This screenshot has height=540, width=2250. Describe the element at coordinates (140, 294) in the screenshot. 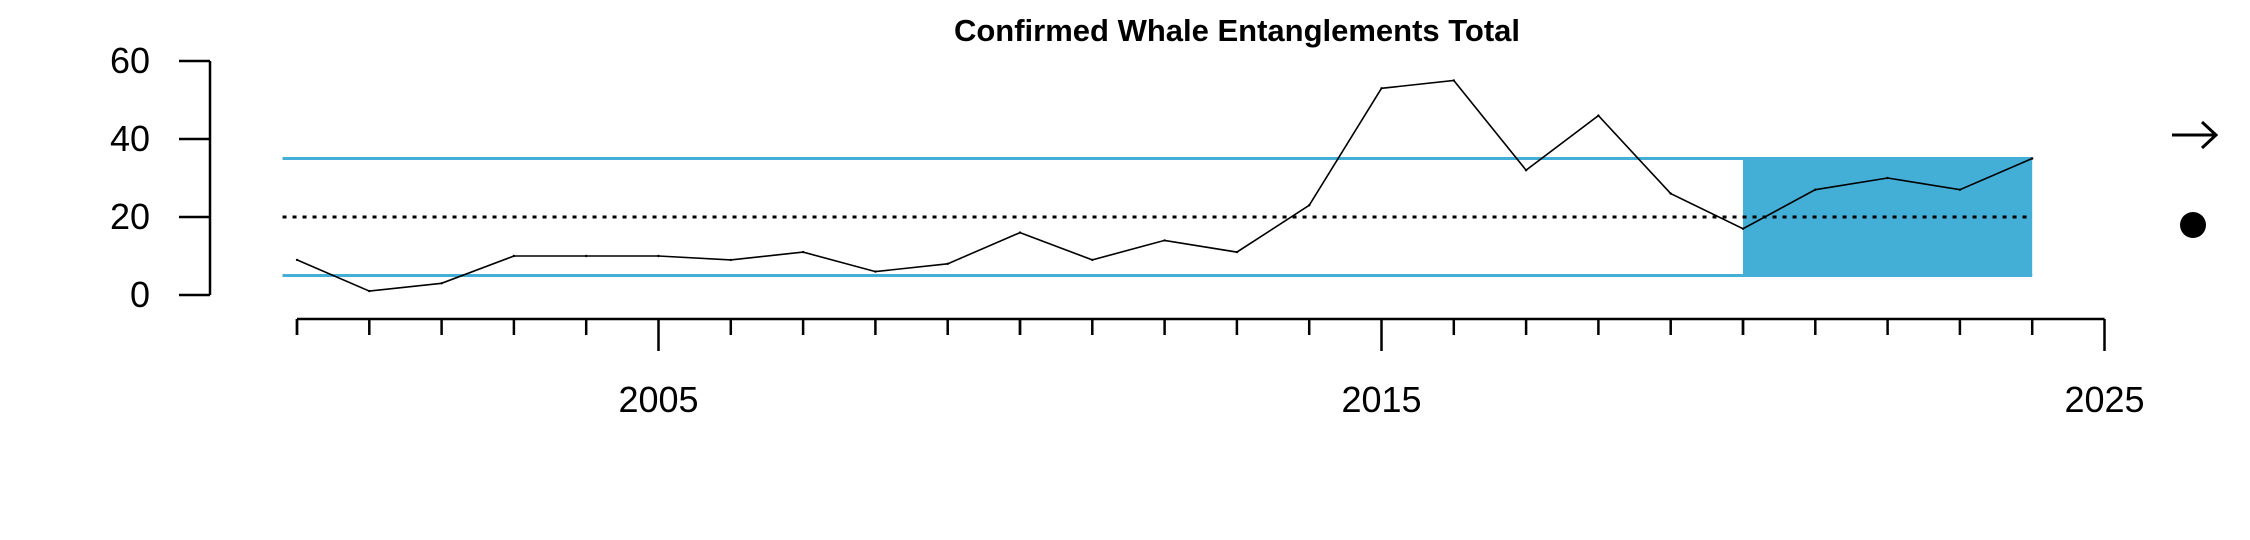

I see `y-tick-label: 0` at that location.